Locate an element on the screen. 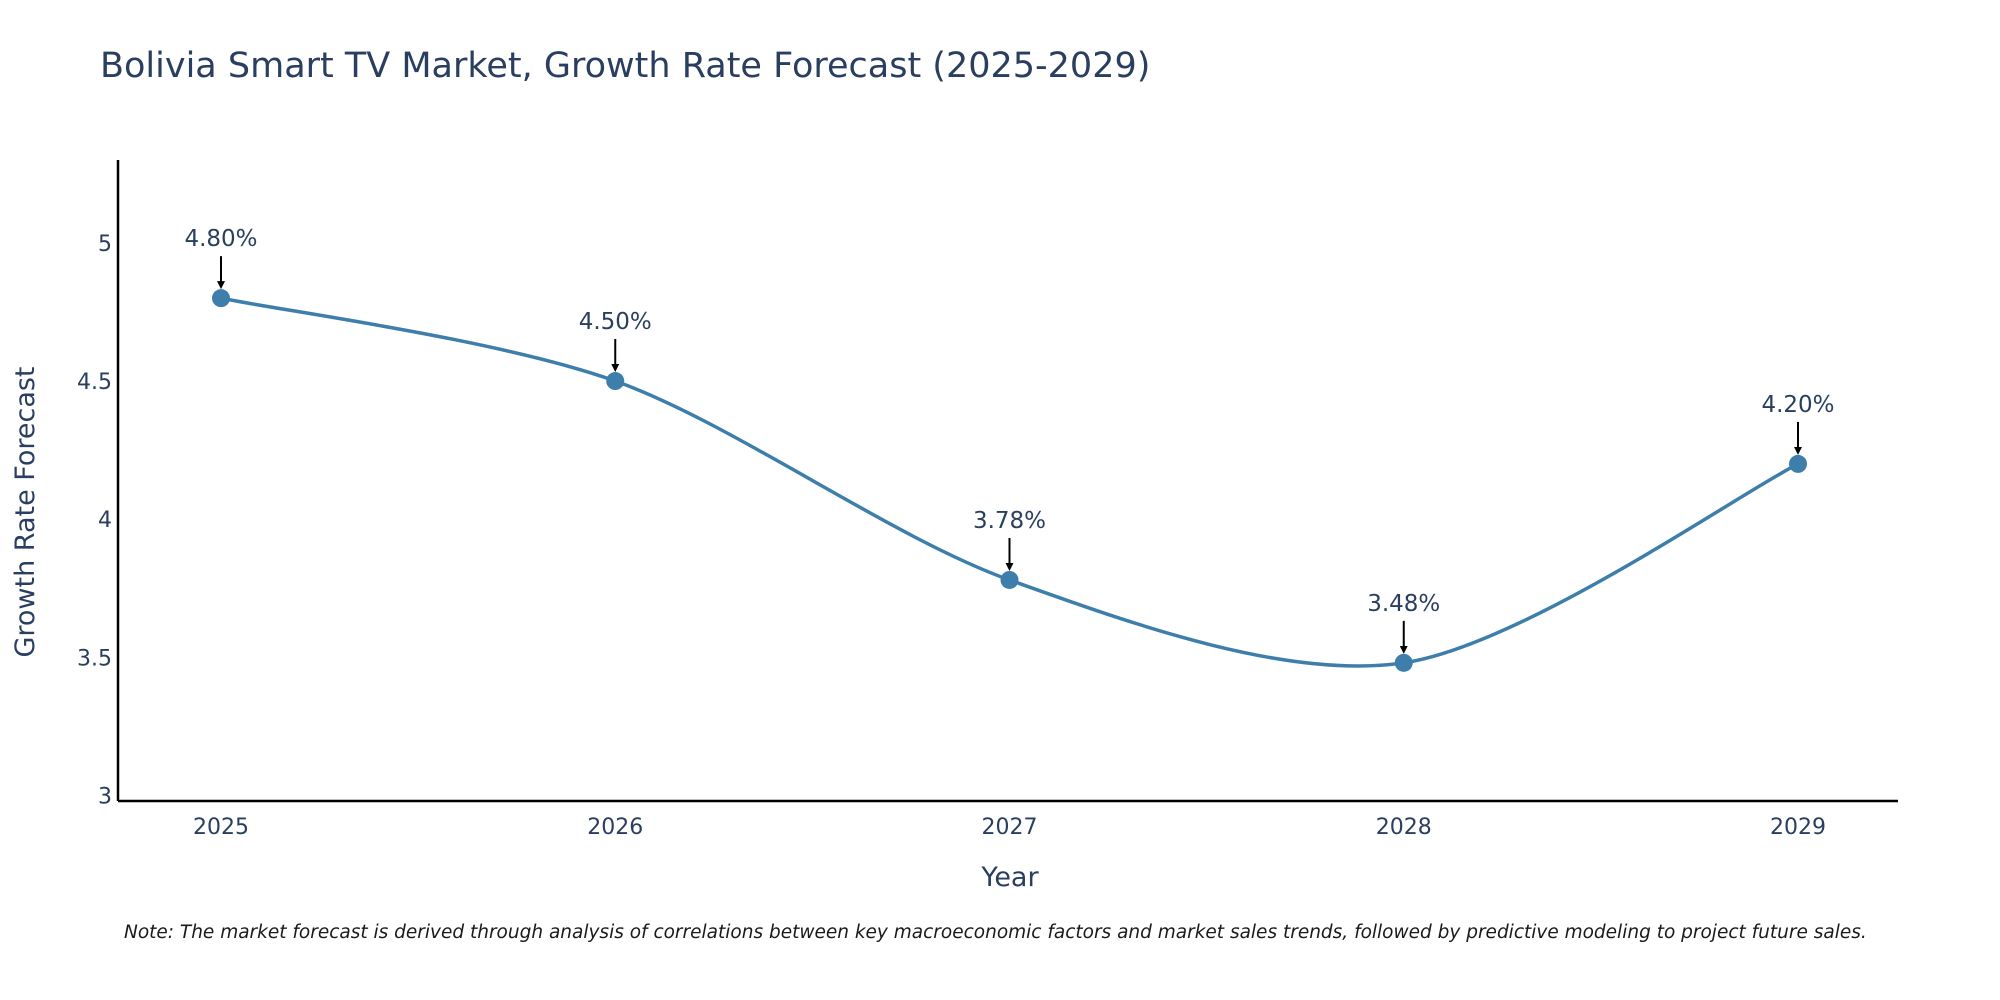 The width and height of the screenshot is (2000, 1000). data-label: 3.78% is located at coordinates (1009, 521).